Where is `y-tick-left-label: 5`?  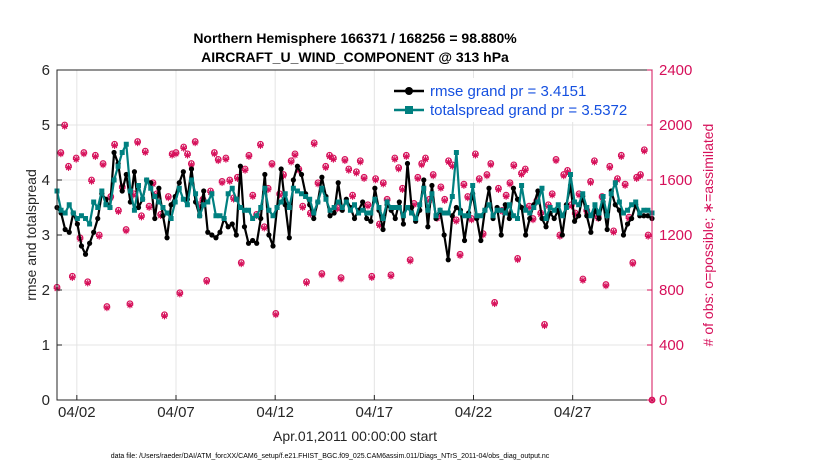 y-tick-left-label: 5 is located at coordinates (46, 125).